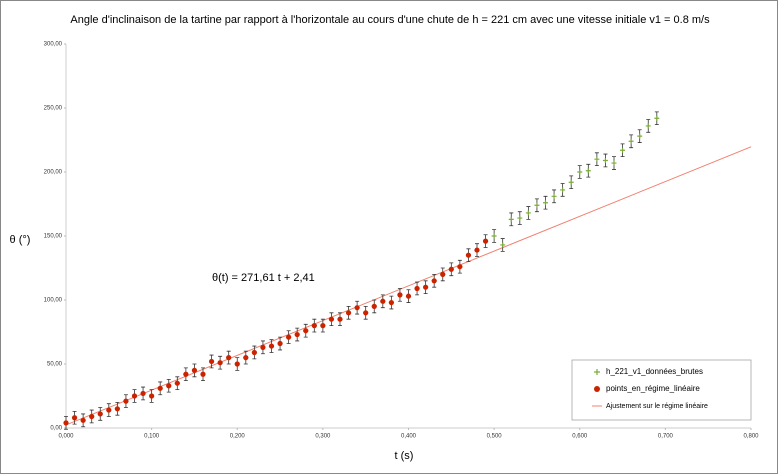 The image size is (778, 474). I want to click on x-tick-label: 0,800, so click(751, 437).